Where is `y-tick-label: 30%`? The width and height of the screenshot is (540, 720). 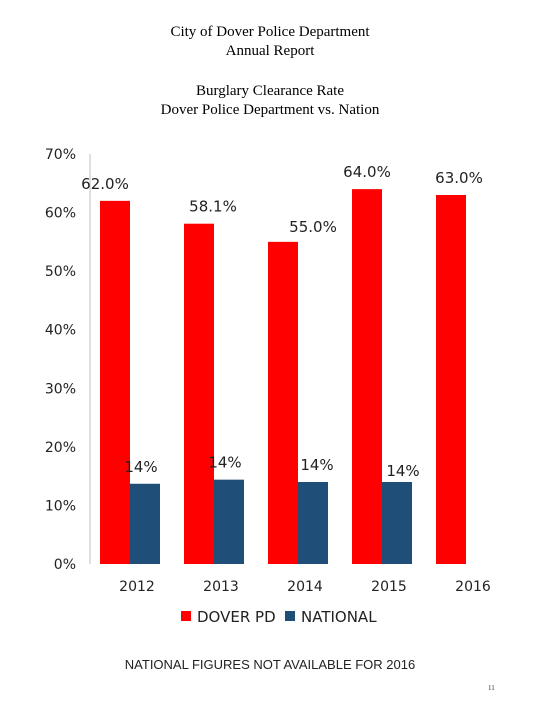 y-tick-label: 30% is located at coordinates (60, 389).